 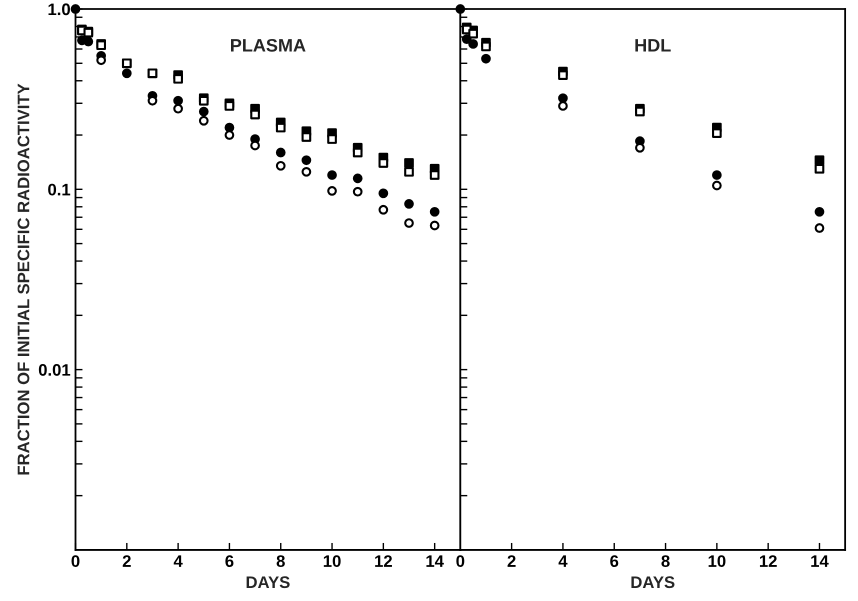 I want to click on y-tick-label: 1.0, so click(x=59, y=9).